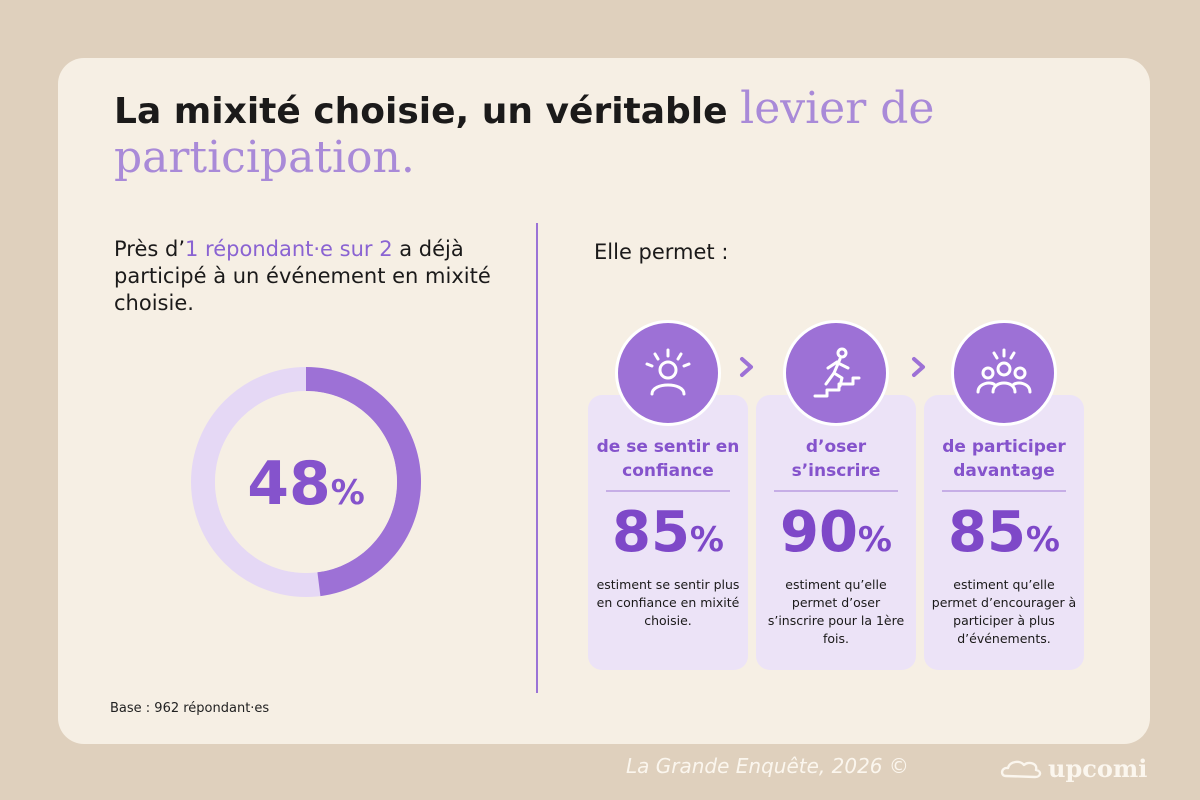 This screenshot has width=1200, height=800. I want to click on vertical-divider, so click(537, 458).